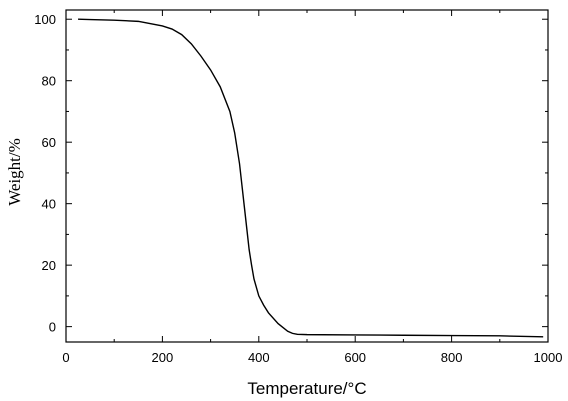  Describe the element at coordinates (49, 265) in the screenshot. I see `y-tick-label: 20` at that location.